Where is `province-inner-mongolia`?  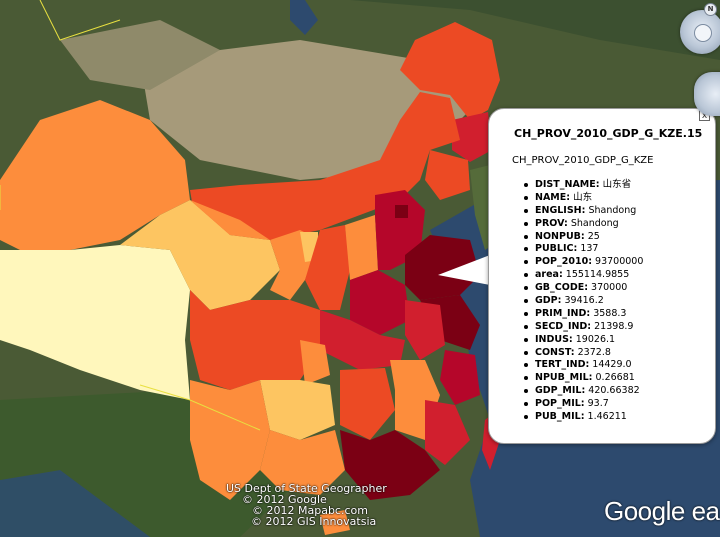
province-inner-mongolia is located at coordinates (325, 166).